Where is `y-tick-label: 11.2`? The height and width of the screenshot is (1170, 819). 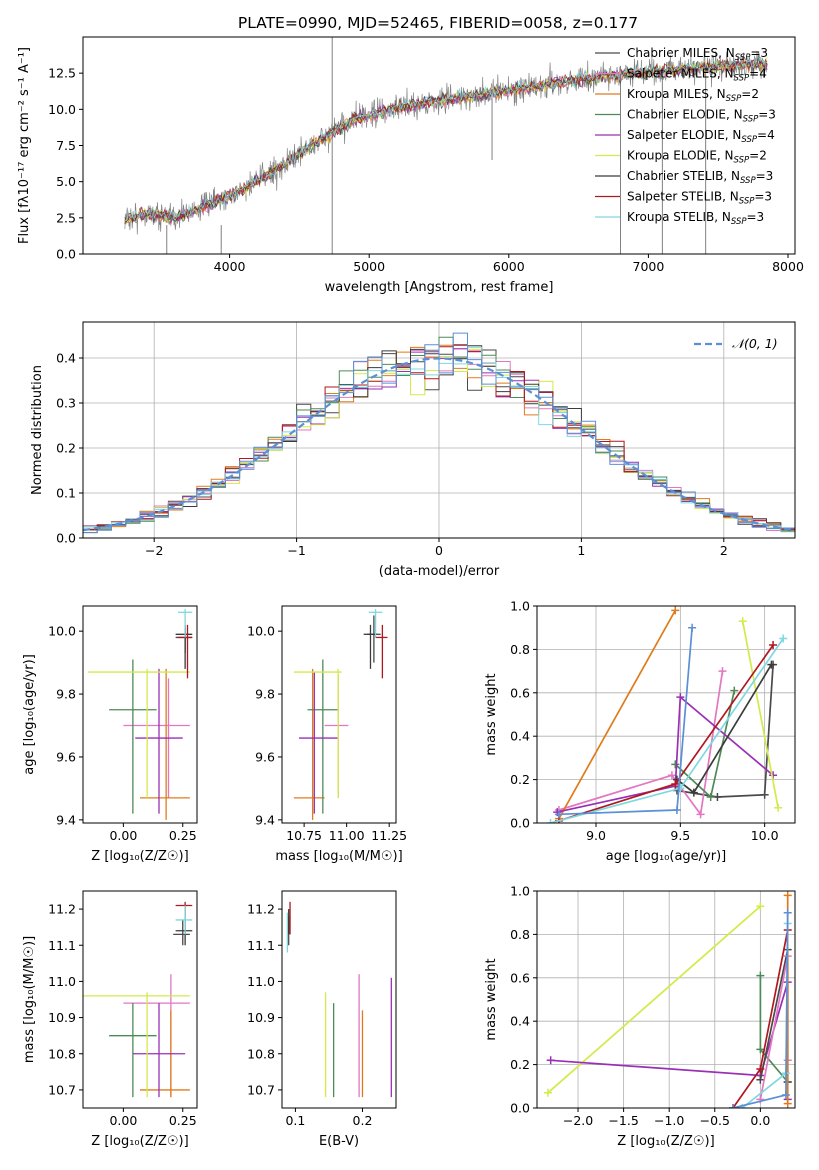
y-tick-label: 11.2 is located at coordinates (261, 909).